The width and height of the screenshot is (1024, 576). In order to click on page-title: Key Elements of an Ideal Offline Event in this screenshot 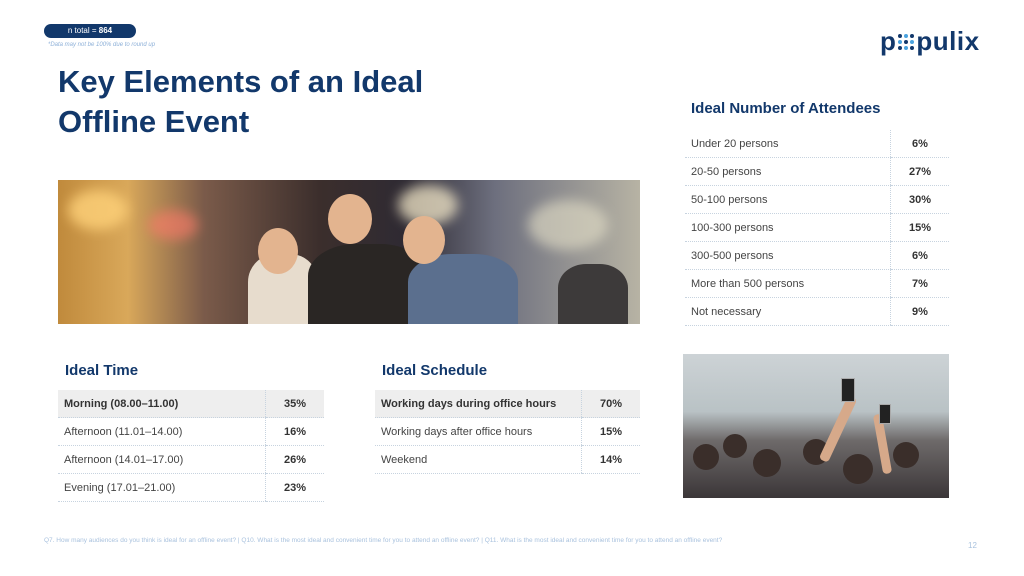, I will do `click(241, 101)`.